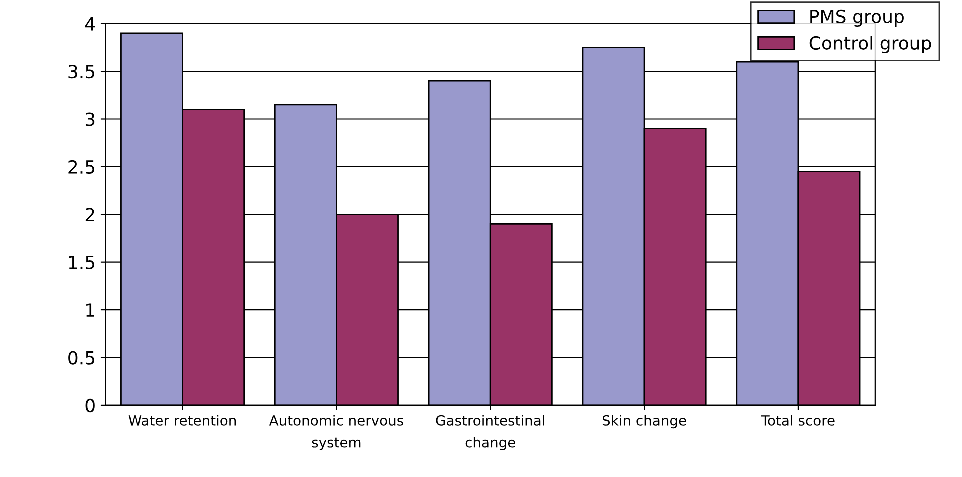 This screenshot has width=962, height=477. What do you see at coordinates (90, 310) in the screenshot?
I see `y-tick-label: 1` at bounding box center [90, 310].